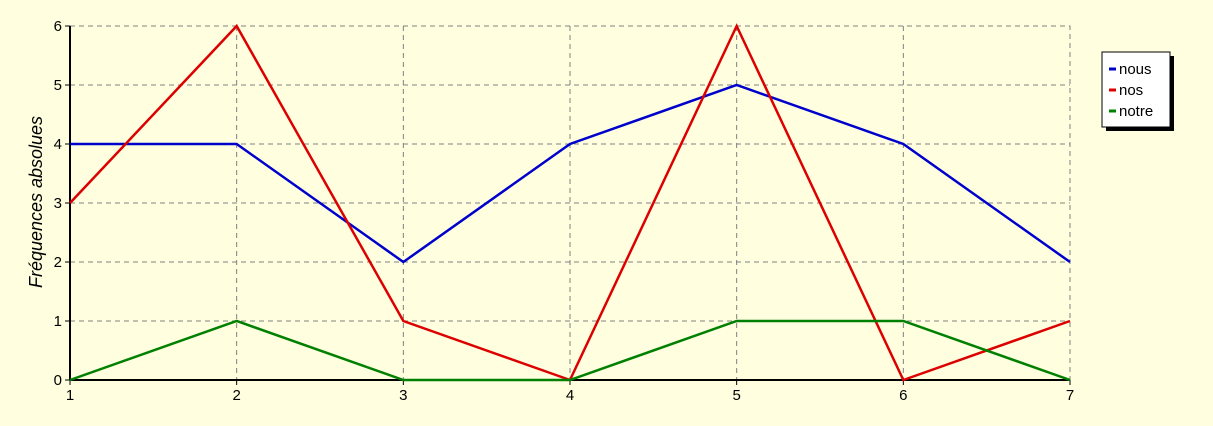 The image size is (1213, 426). Describe the element at coordinates (570, 395) in the screenshot. I see `x-tick-label: 4` at that location.